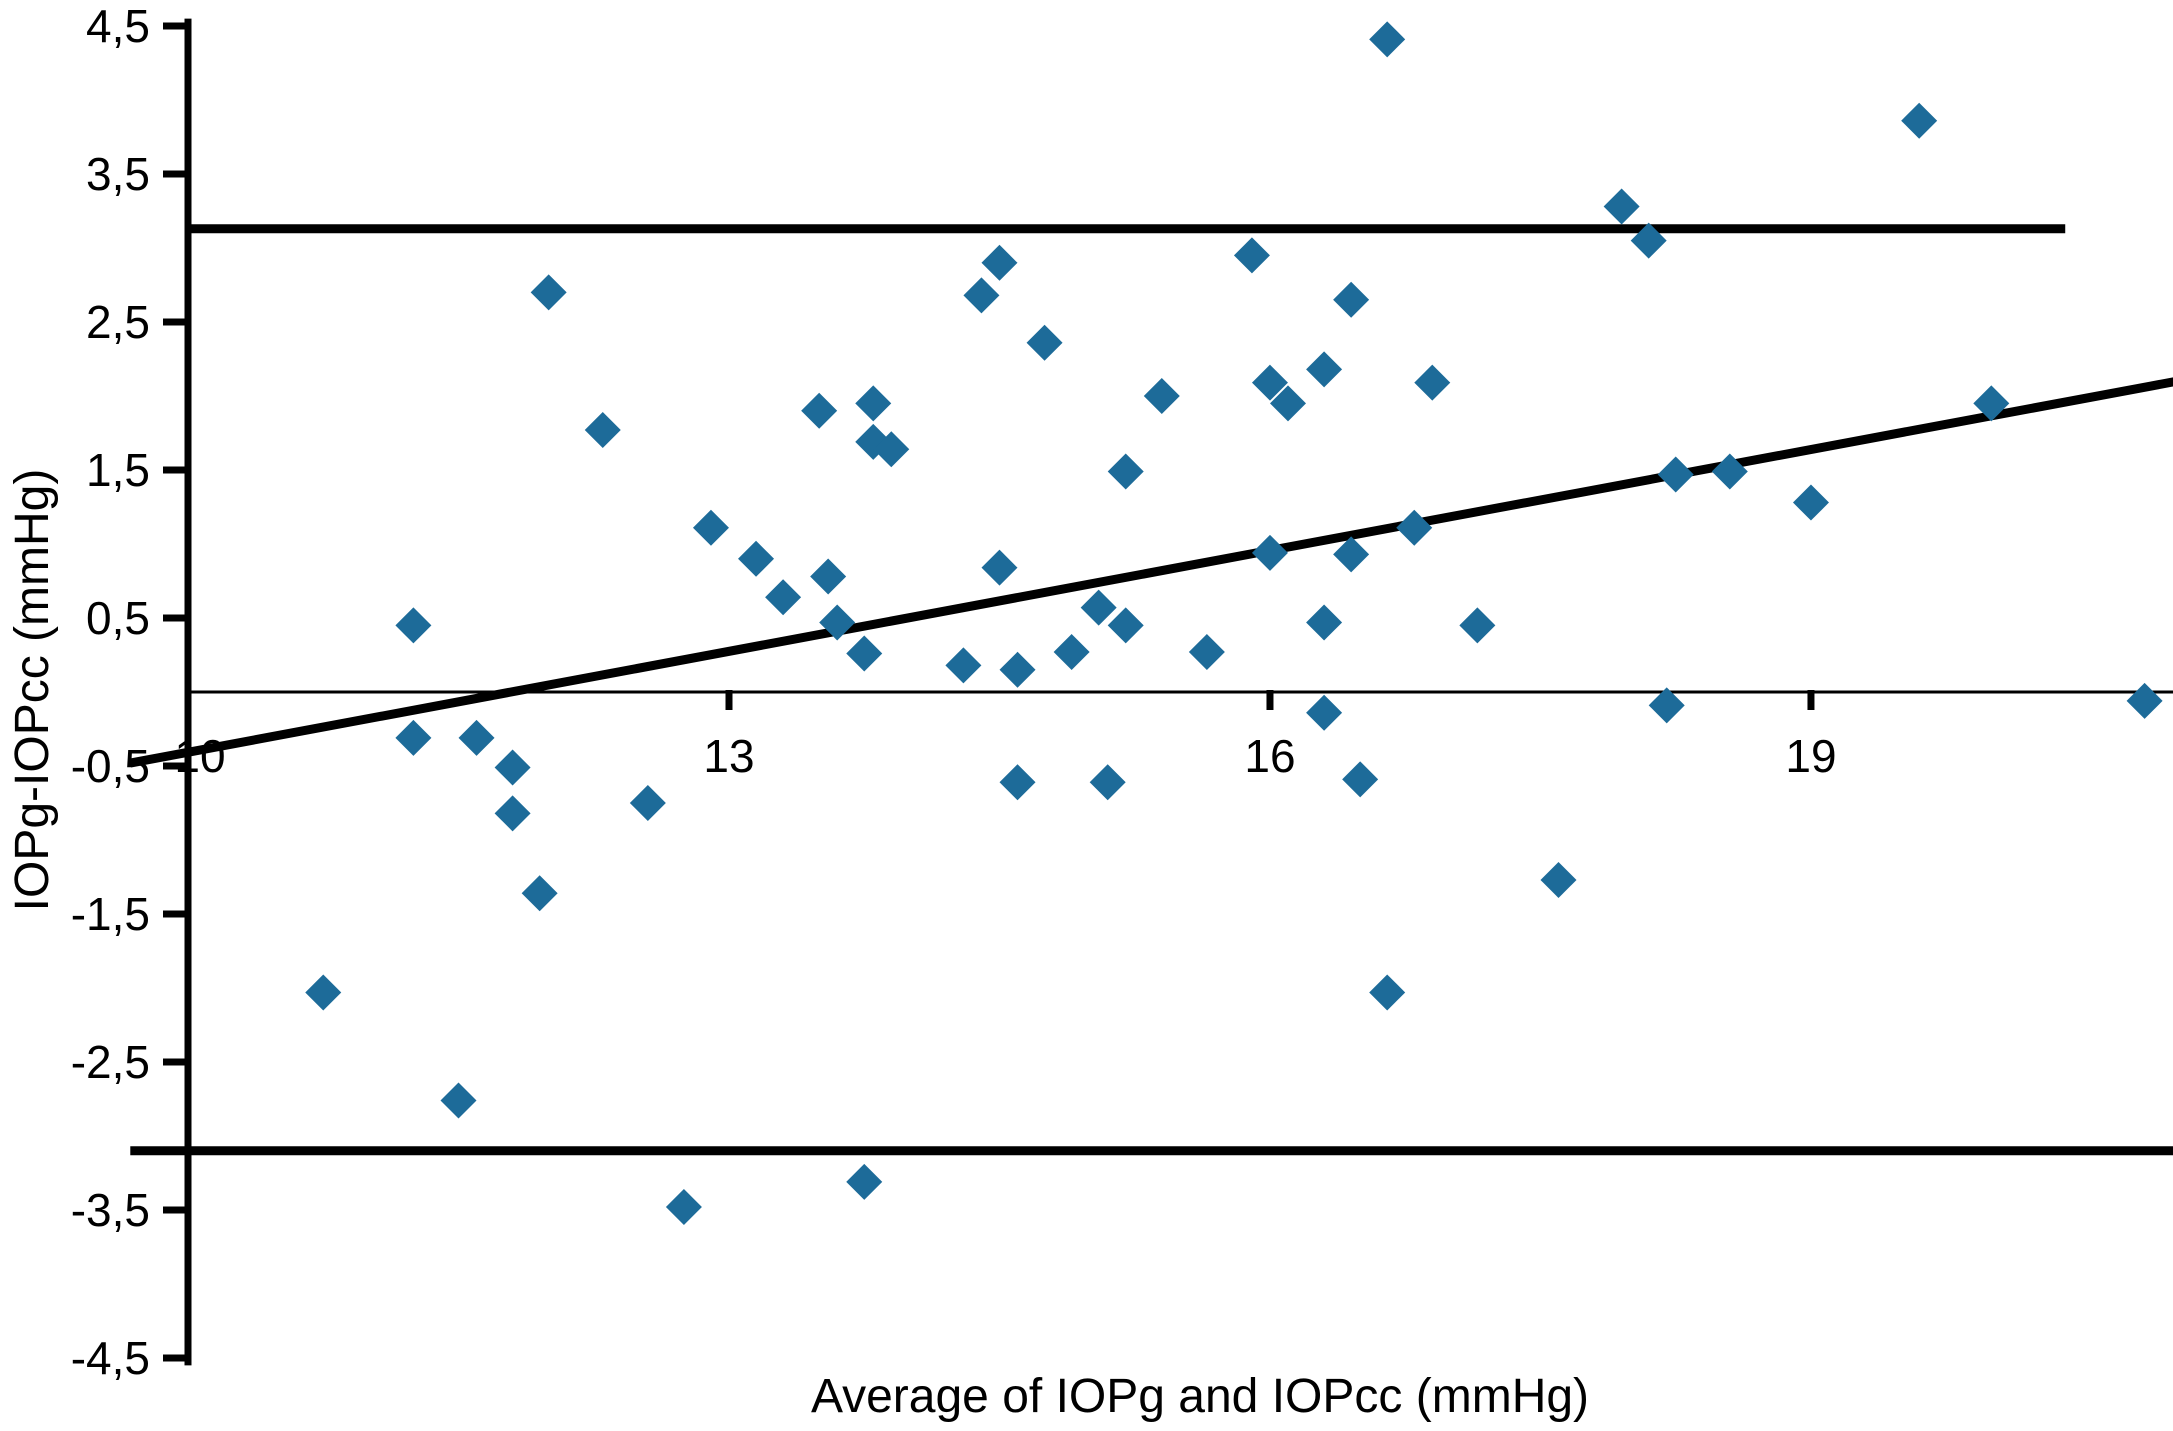  What do you see at coordinates (110, 1062) in the screenshot?
I see `y-tick-label: -2,5` at bounding box center [110, 1062].